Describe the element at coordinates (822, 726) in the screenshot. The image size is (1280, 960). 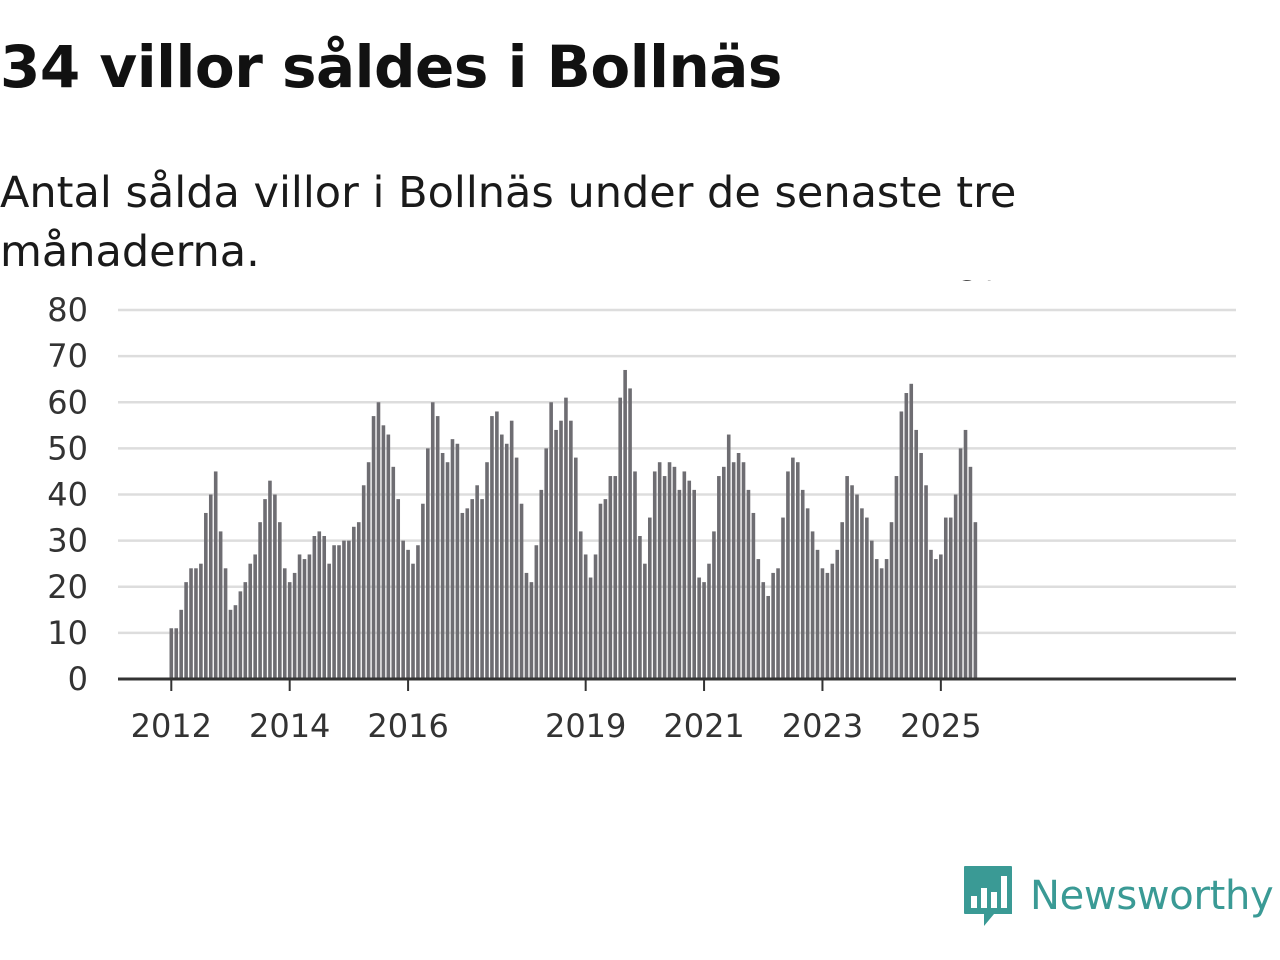
I see `x-tick-label-2023: 2023` at that location.